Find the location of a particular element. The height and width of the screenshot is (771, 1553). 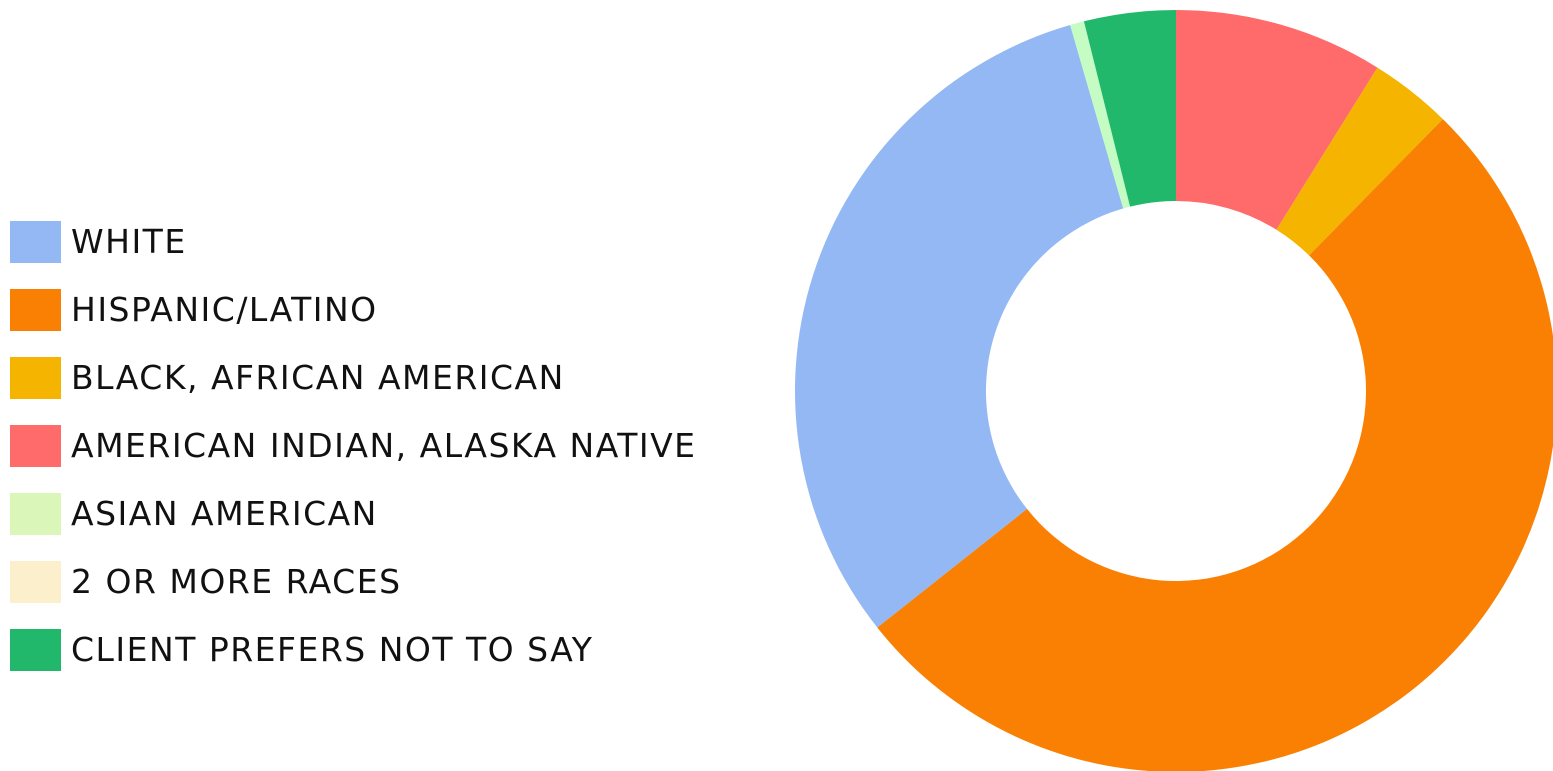

donut-slice-asian-american is located at coordinates (1100, 115).